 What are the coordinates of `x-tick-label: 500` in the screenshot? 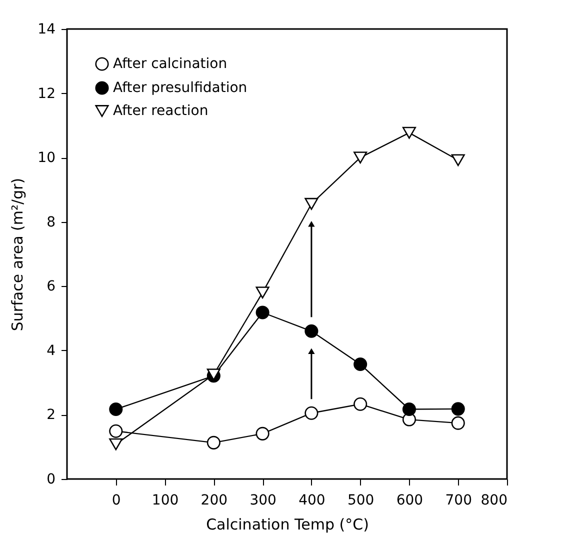 It's located at (360, 500).